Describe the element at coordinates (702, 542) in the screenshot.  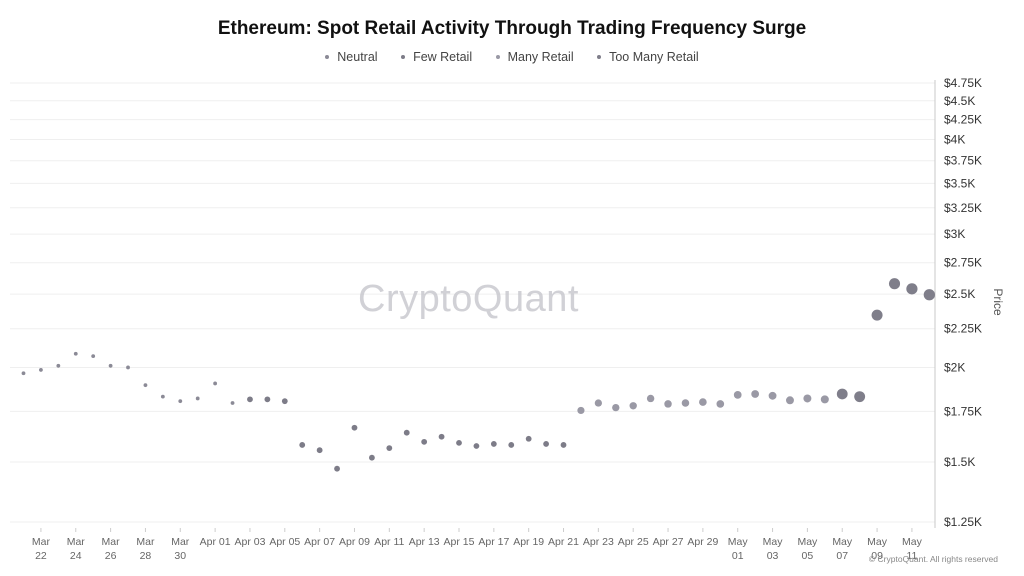
I see `x-tick-label: Apr 29` at that location.